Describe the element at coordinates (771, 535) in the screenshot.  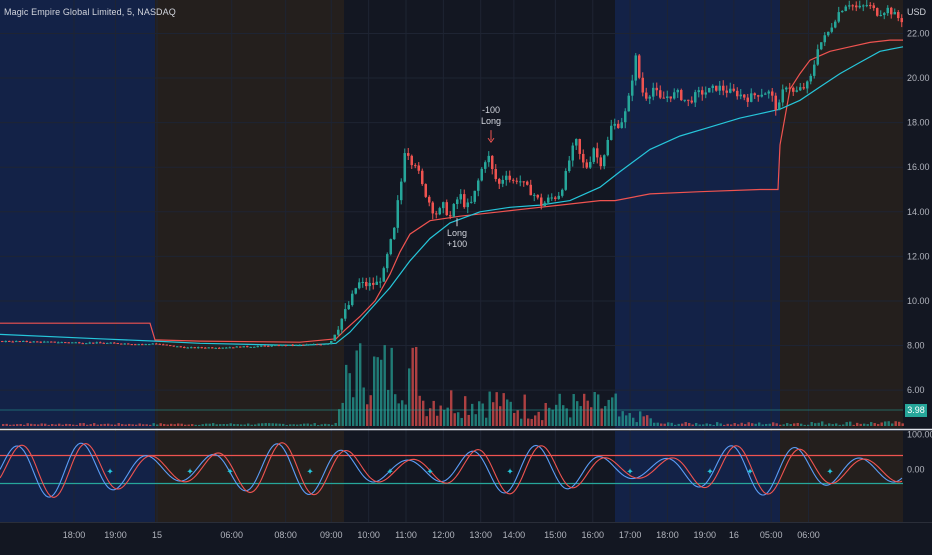
I see `time-axis-label: 05:00` at that location.